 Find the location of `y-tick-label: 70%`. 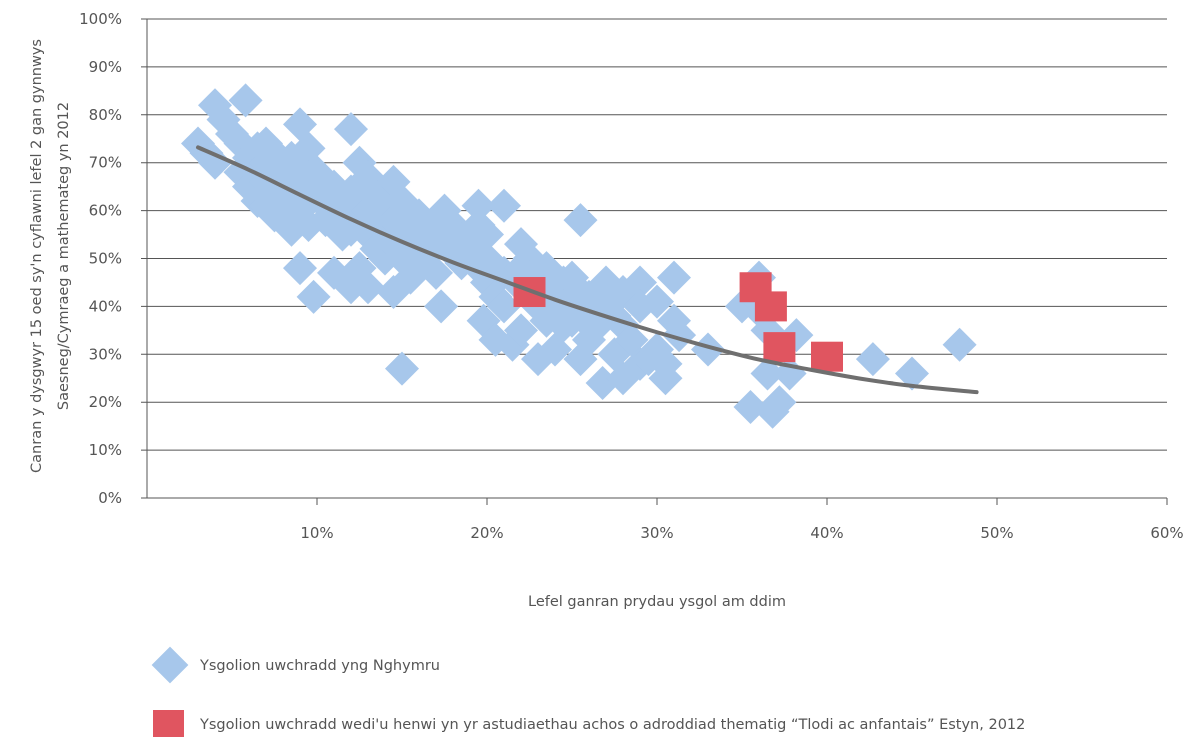

y-tick-label: 70% is located at coordinates (105, 163).